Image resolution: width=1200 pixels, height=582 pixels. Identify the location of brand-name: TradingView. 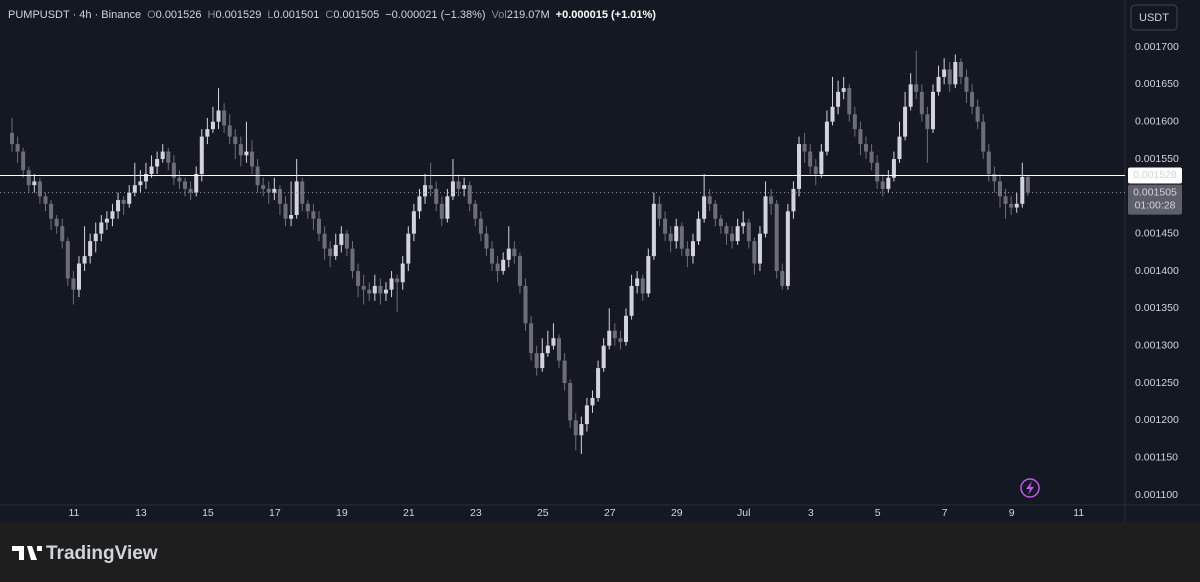
(102, 553).